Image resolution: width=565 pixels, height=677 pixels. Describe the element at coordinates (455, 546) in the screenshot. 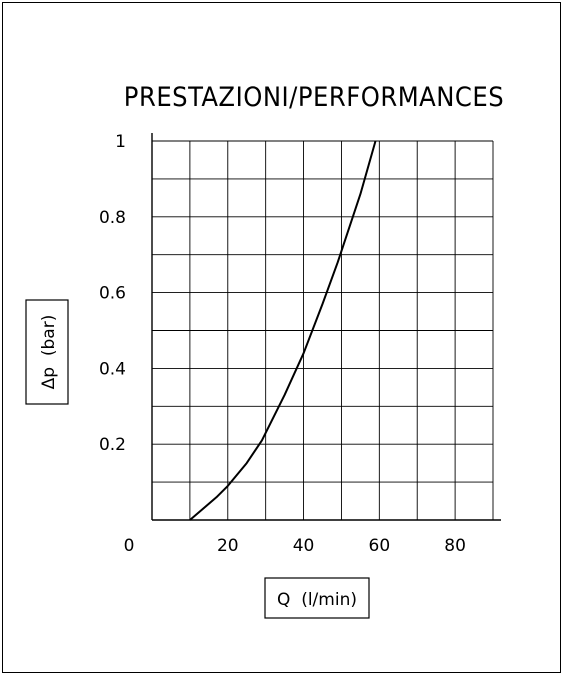

I see `x-tick-label: 80` at that location.